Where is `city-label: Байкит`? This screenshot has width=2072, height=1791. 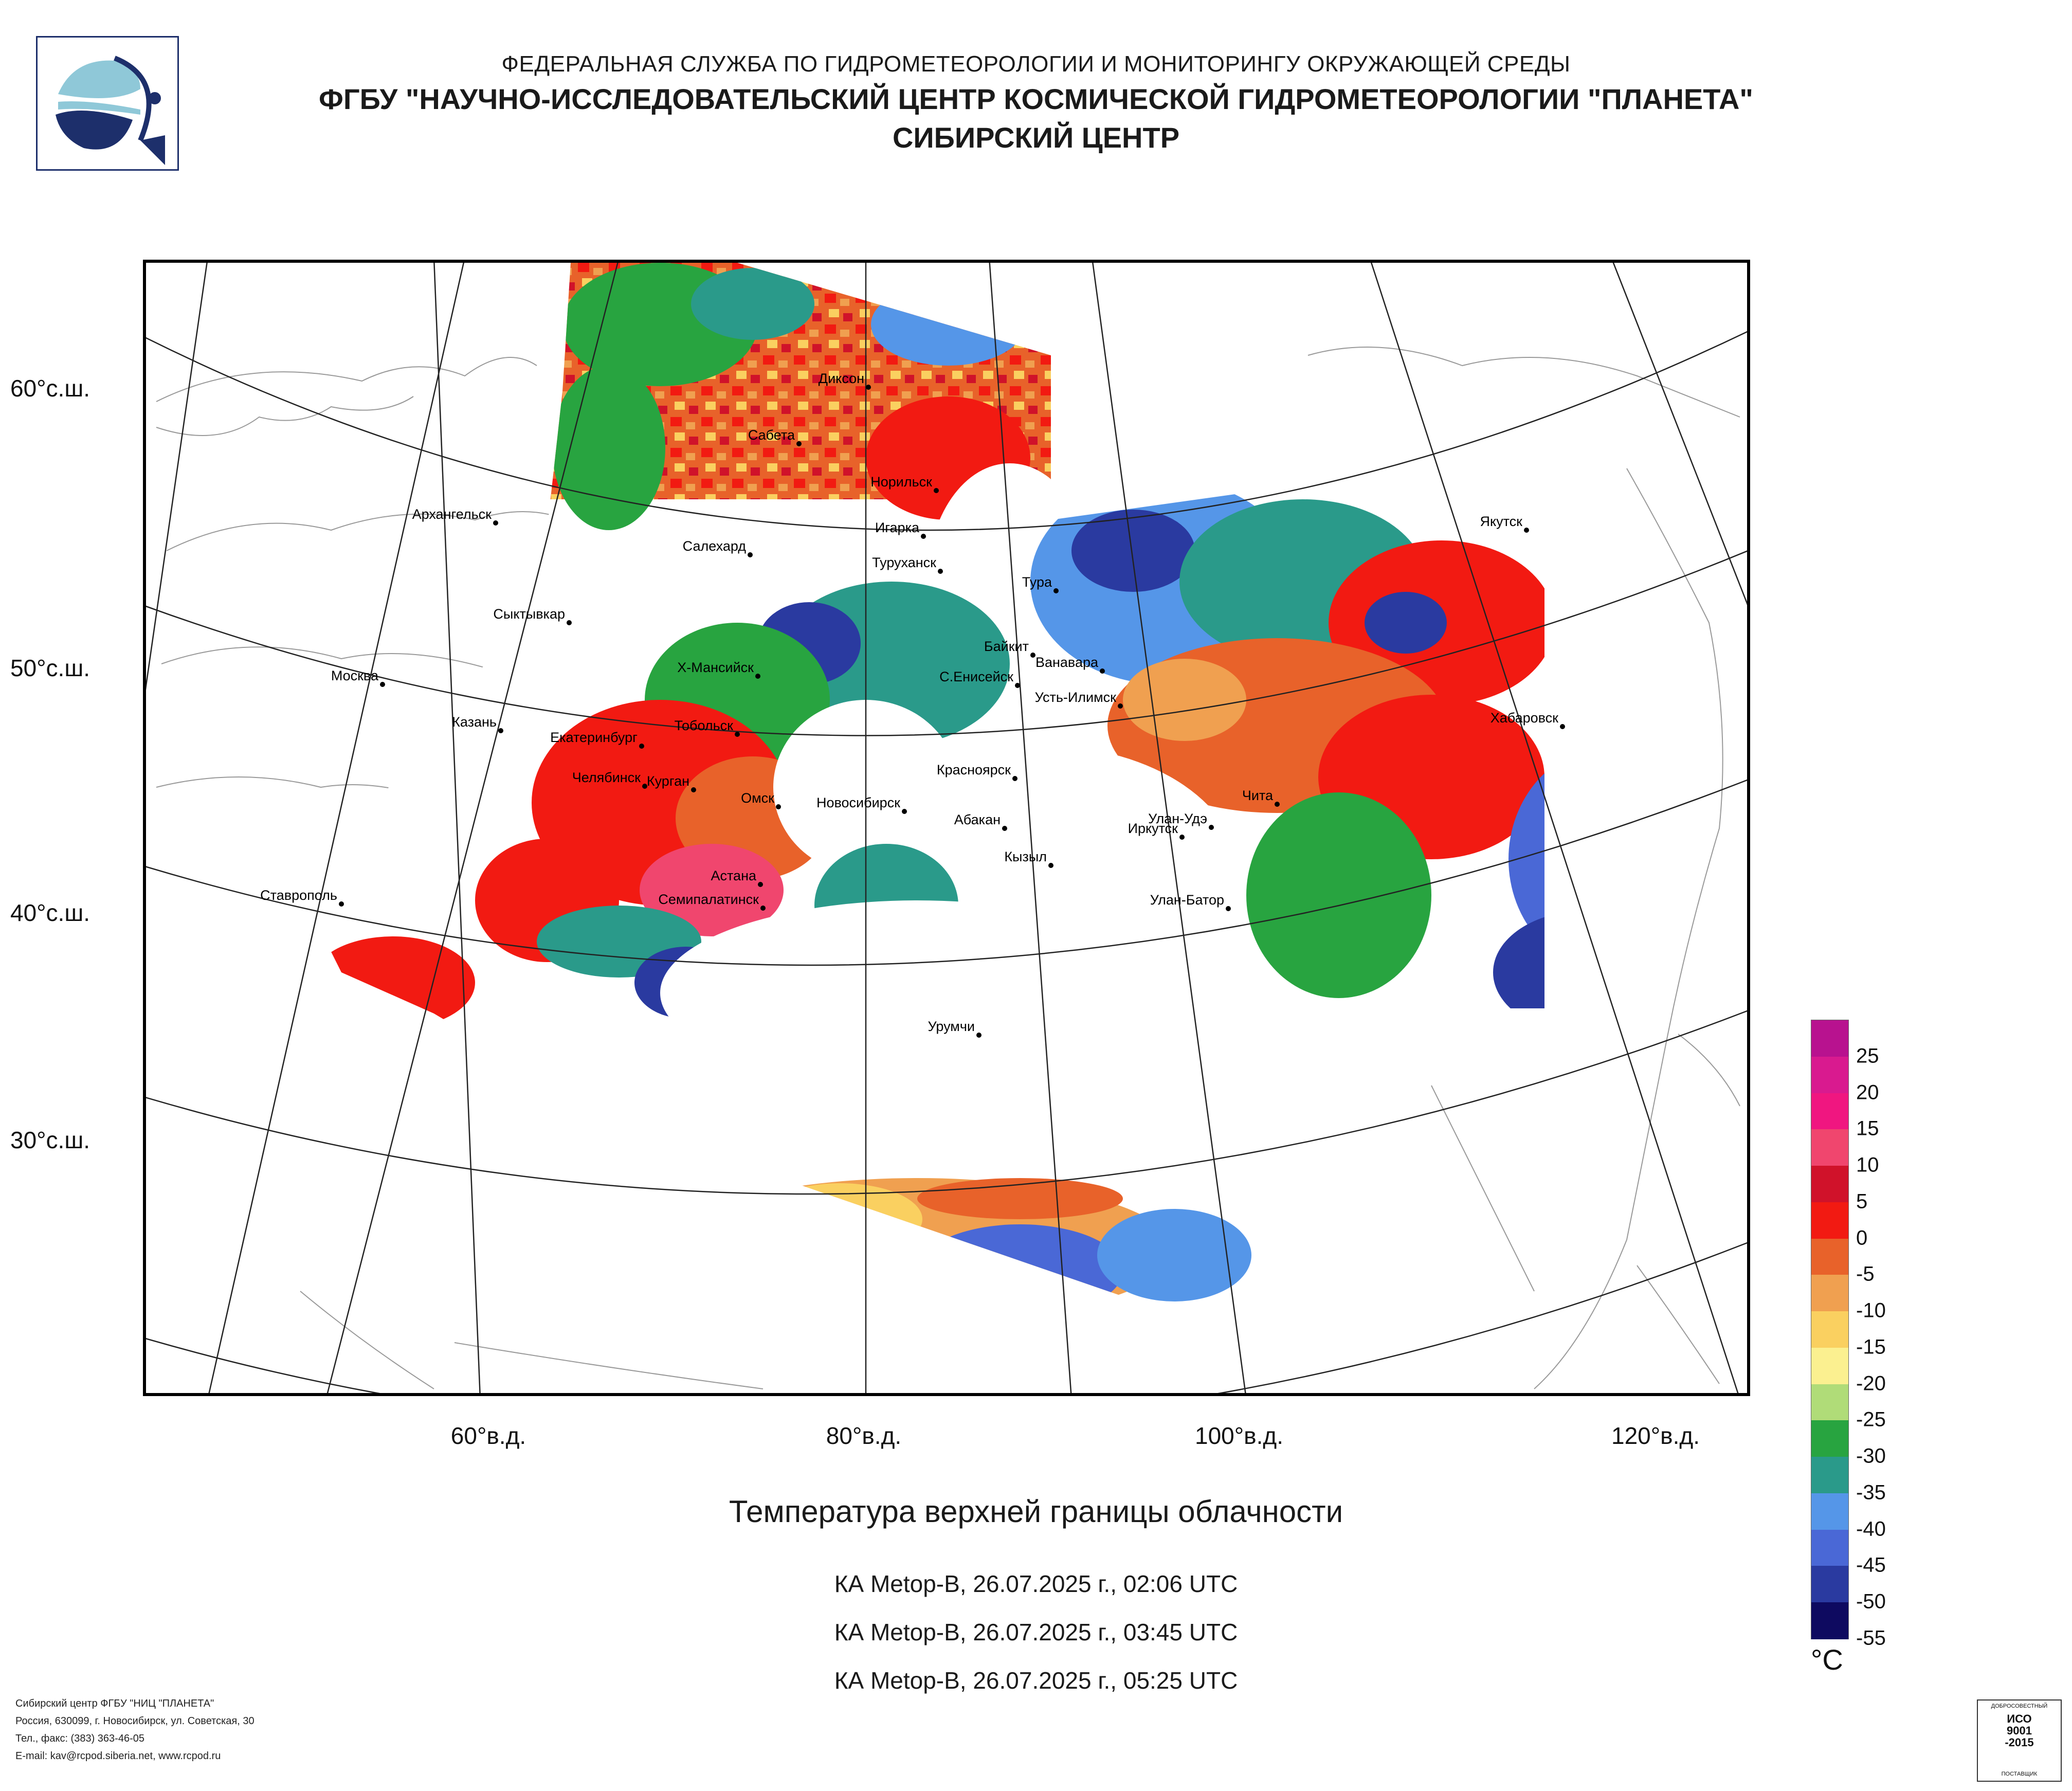 city-label: Байкит is located at coordinates (1006, 646).